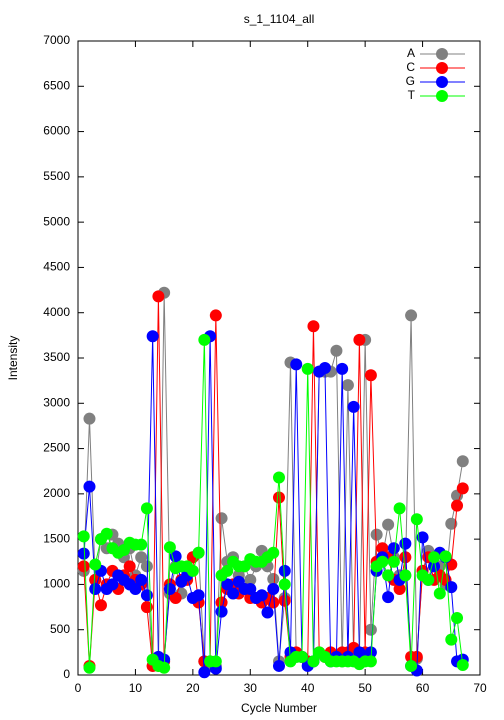  What do you see at coordinates (66, 674) in the screenshot?
I see `y-tick-label: 0` at bounding box center [66, 674].